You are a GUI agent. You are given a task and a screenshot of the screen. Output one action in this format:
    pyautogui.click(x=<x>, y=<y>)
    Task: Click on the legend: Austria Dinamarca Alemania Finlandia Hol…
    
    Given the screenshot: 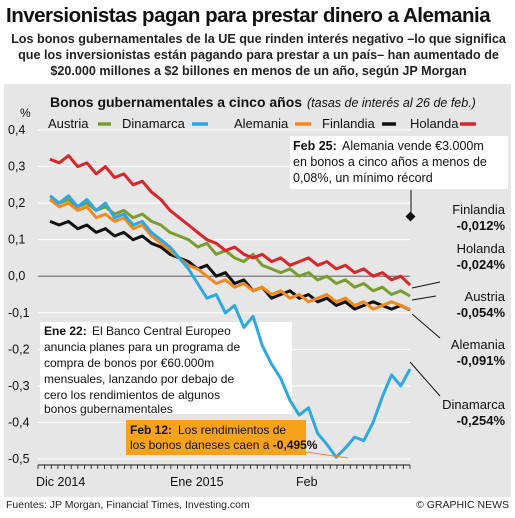 What is the action you would take?
    pyautogui.click(x=262, y=123)
    